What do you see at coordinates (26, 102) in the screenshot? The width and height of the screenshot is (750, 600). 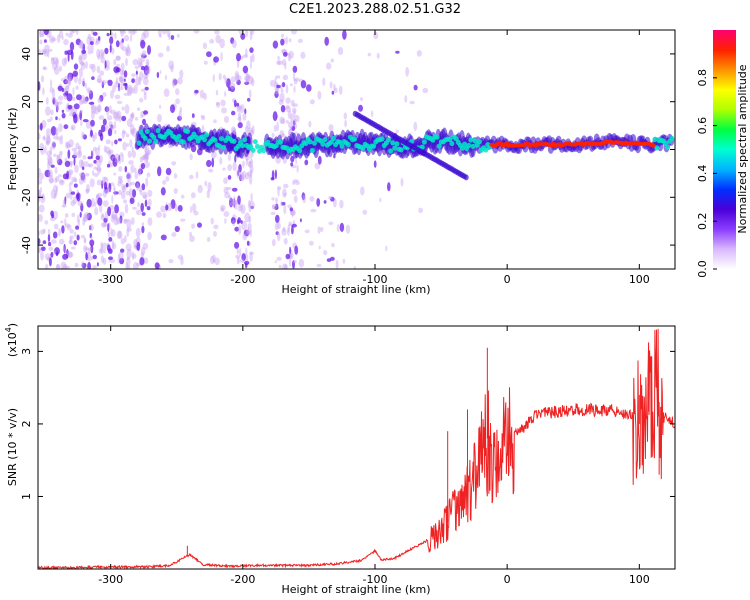 I see `y-tick-label: 20` at bounding box center [26, 102].